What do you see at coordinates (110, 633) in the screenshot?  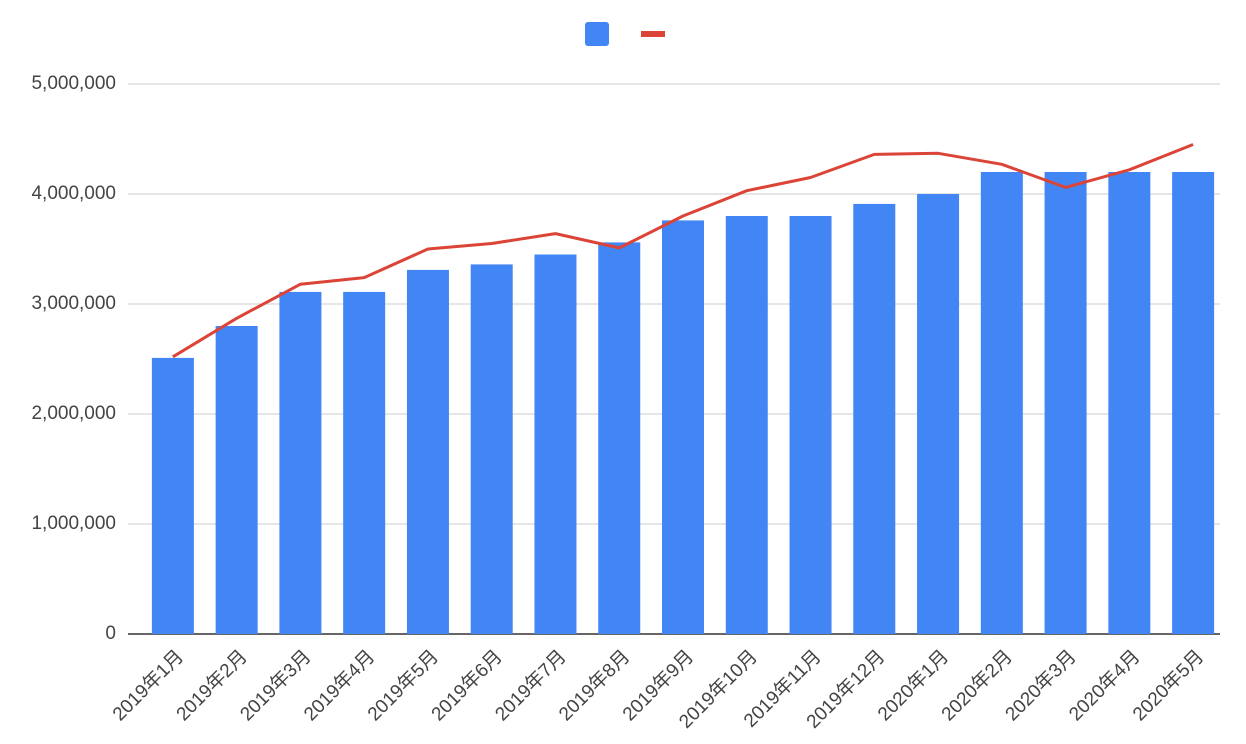 I see `y-tick-label: 0` at bounding box center [110, 633].